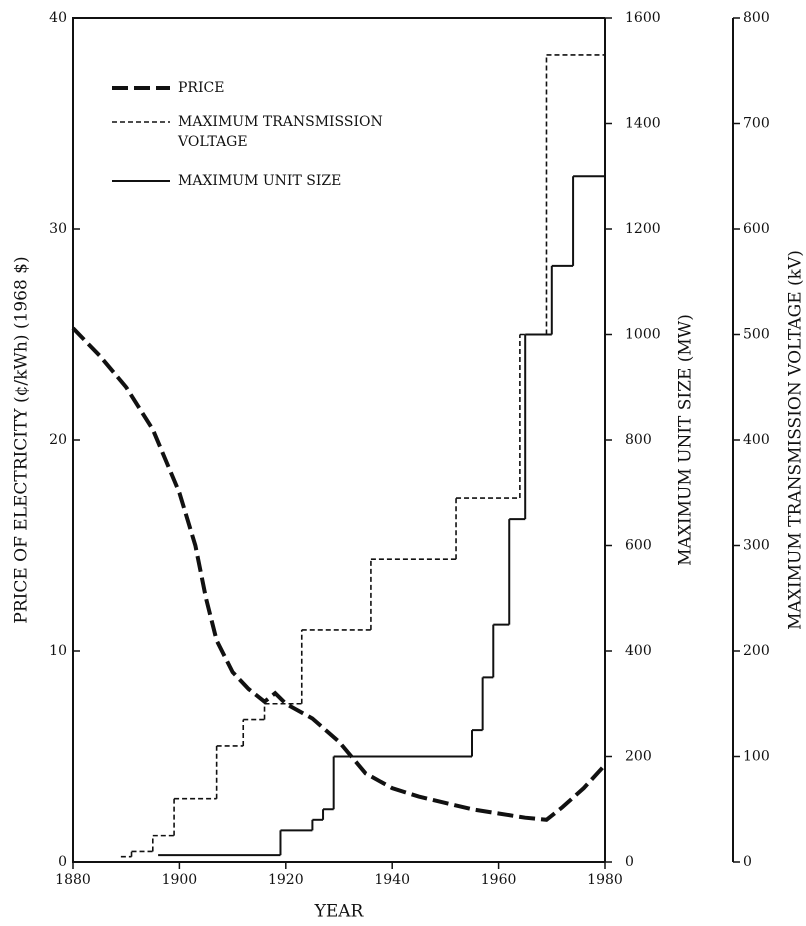 The image size is (806, 926). What do you see at coordinates (756, 546) in the screenshot?
I see `y3-tick-label: 300` at bounding box center [756, 546].